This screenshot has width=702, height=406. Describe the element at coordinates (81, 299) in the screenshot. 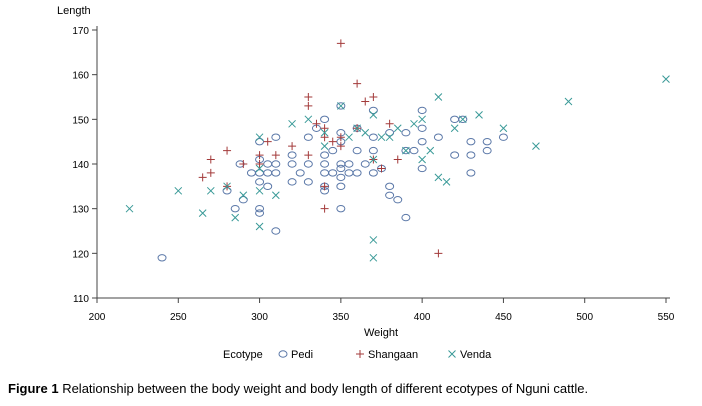

I see `y-tick-label: 110` at that location.